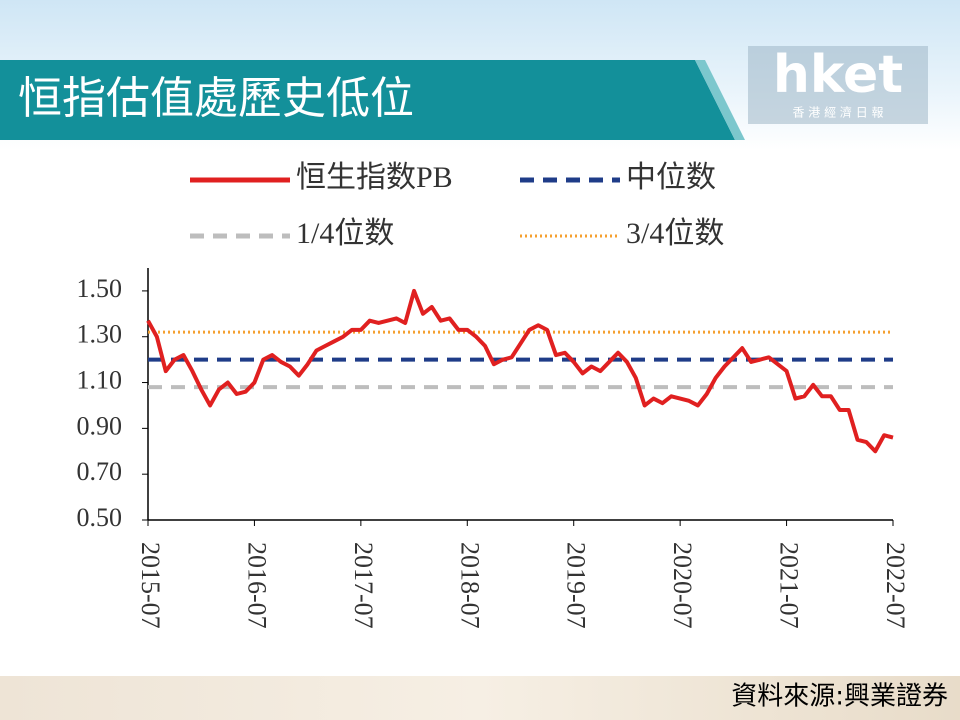 This screenshot has height=720, width=960. I want to click on x-tick-label: 2015-07, so click(150, 585).